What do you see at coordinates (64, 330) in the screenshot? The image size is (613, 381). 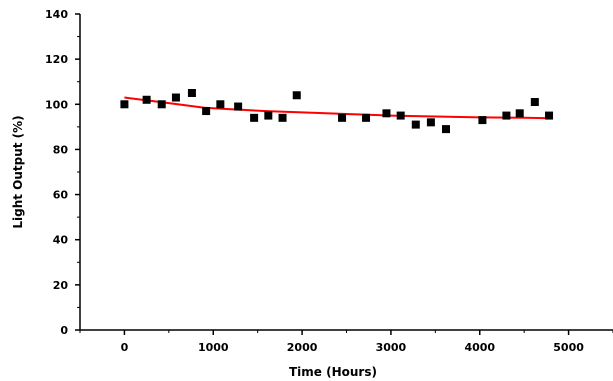 I see `y-tick-label: 0` at bounding box center [64, 330].